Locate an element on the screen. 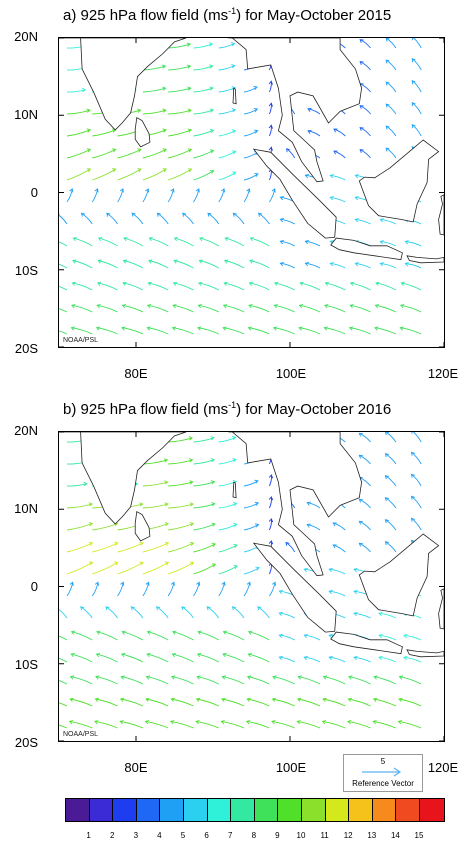 This screenshot has height=851, width=475. colorbar-tick-label: 2 is located at coordinates (112, 835).